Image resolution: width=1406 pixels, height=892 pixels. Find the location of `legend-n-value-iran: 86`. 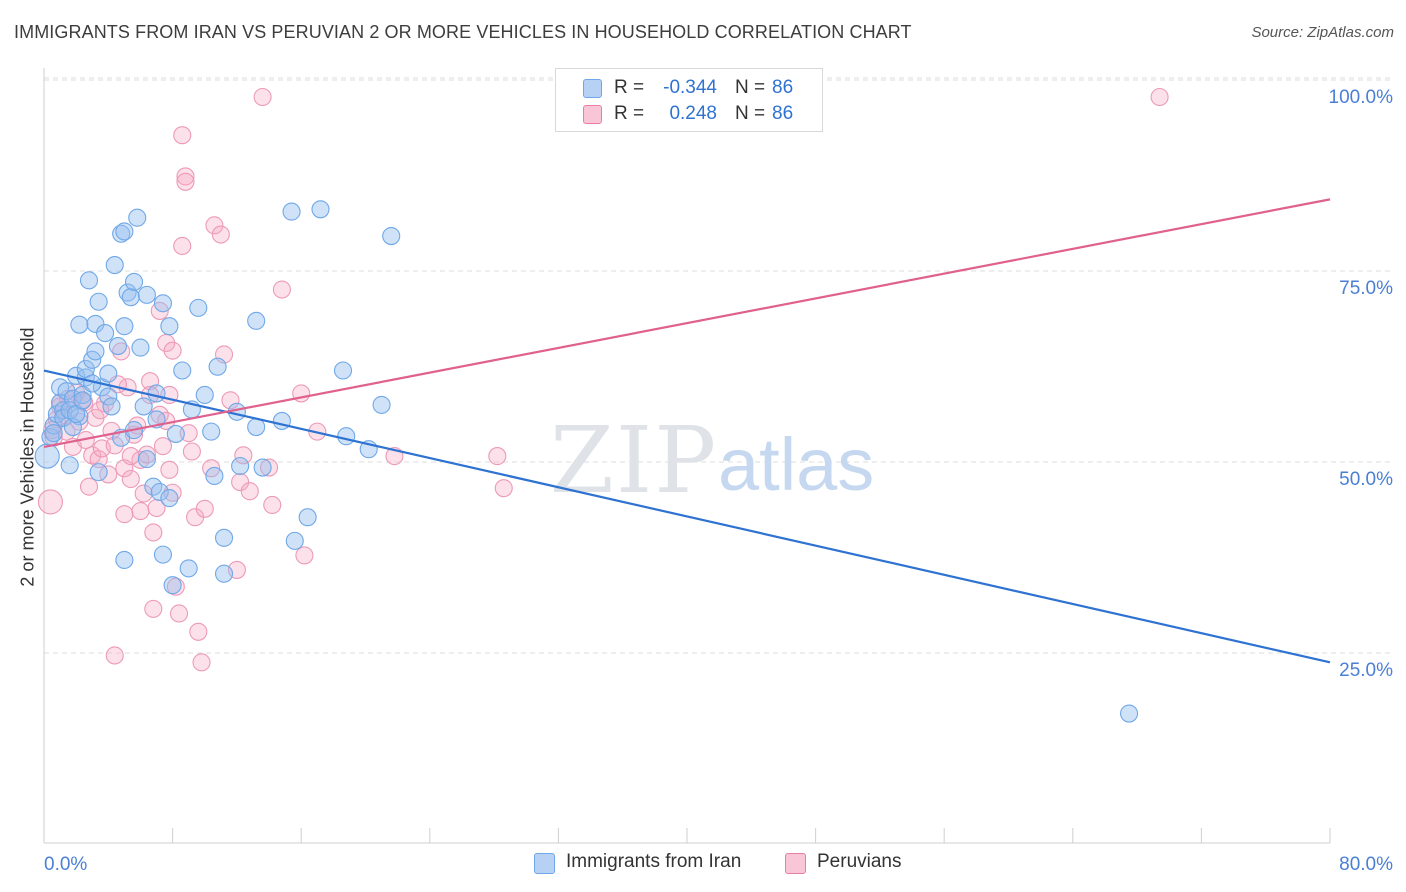

legend-n-value-iran: 86 is located at coordinates (783, 87).